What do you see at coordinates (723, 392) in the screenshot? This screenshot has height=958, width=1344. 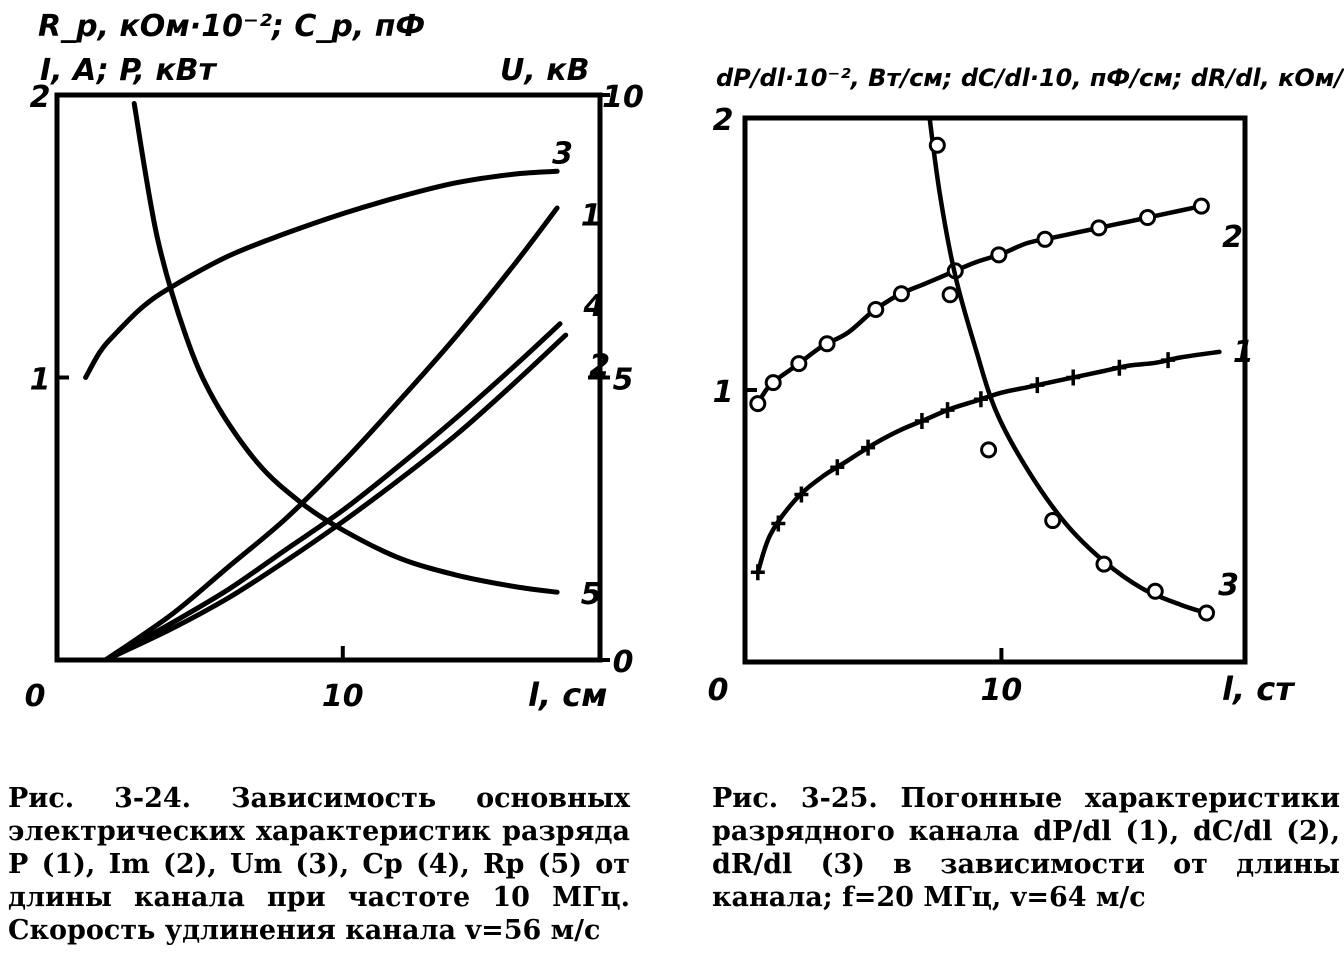 I see `right-chart-y-tick-label-1: 1` at bounding box center [723, 392].